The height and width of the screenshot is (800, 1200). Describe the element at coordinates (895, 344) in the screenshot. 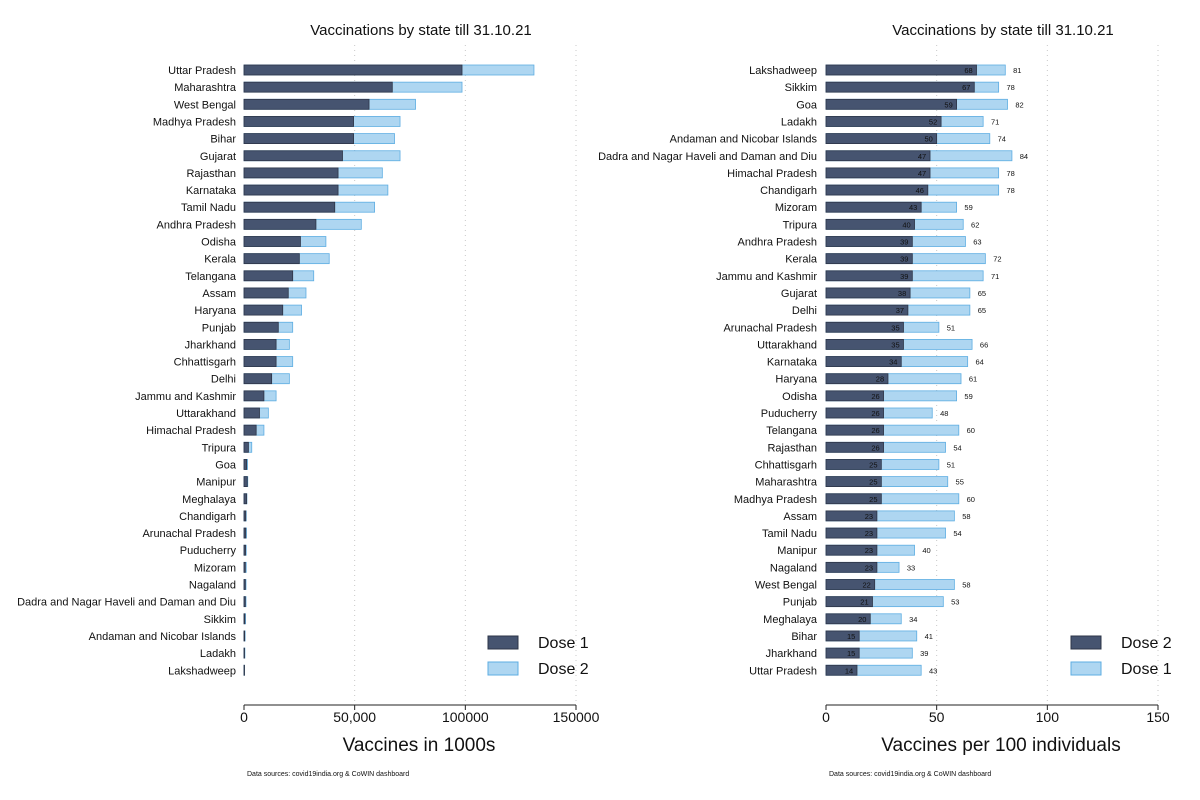

I see `data-label-dose-2: 35` at that location.